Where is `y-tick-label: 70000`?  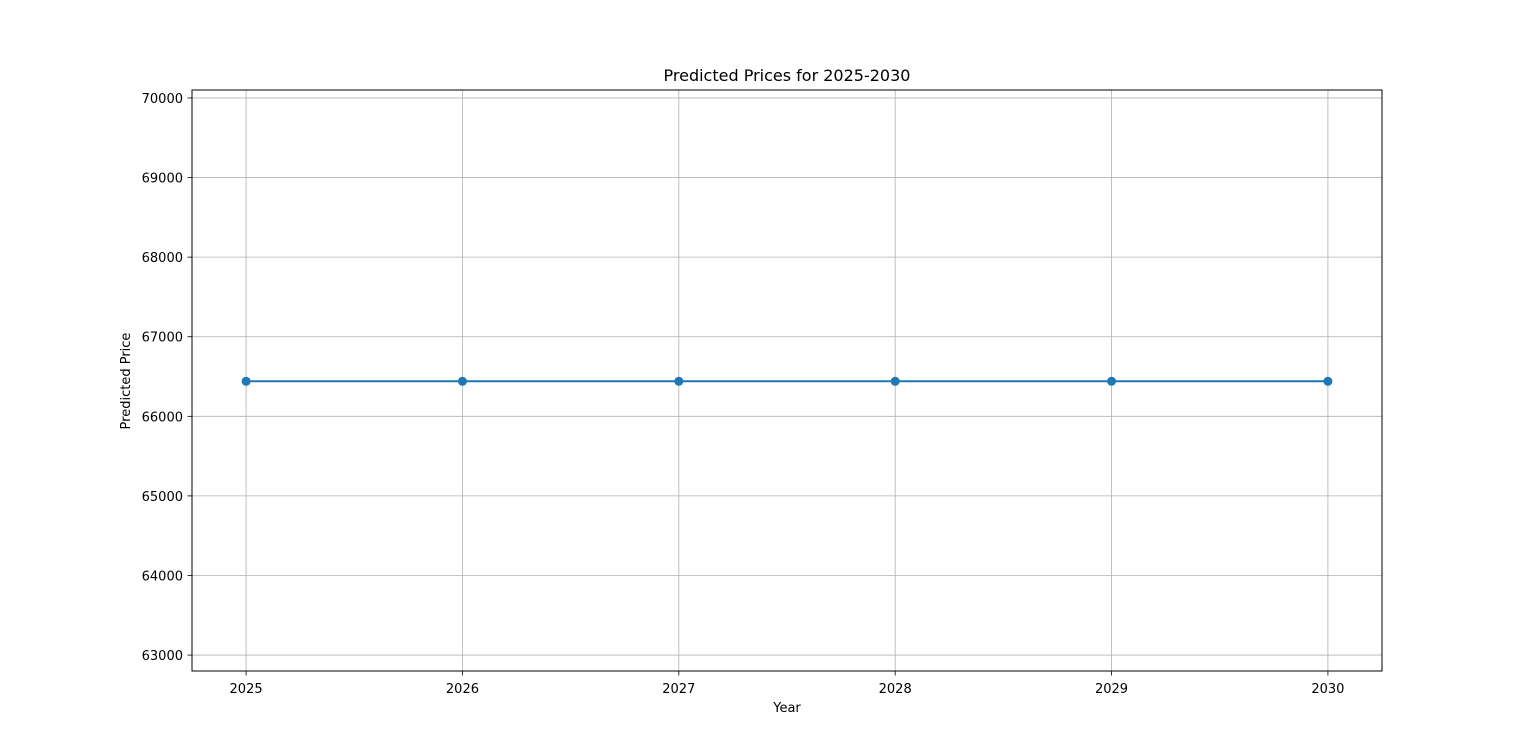
y-tick-label: 70000 is located at coordinates (162, 99).